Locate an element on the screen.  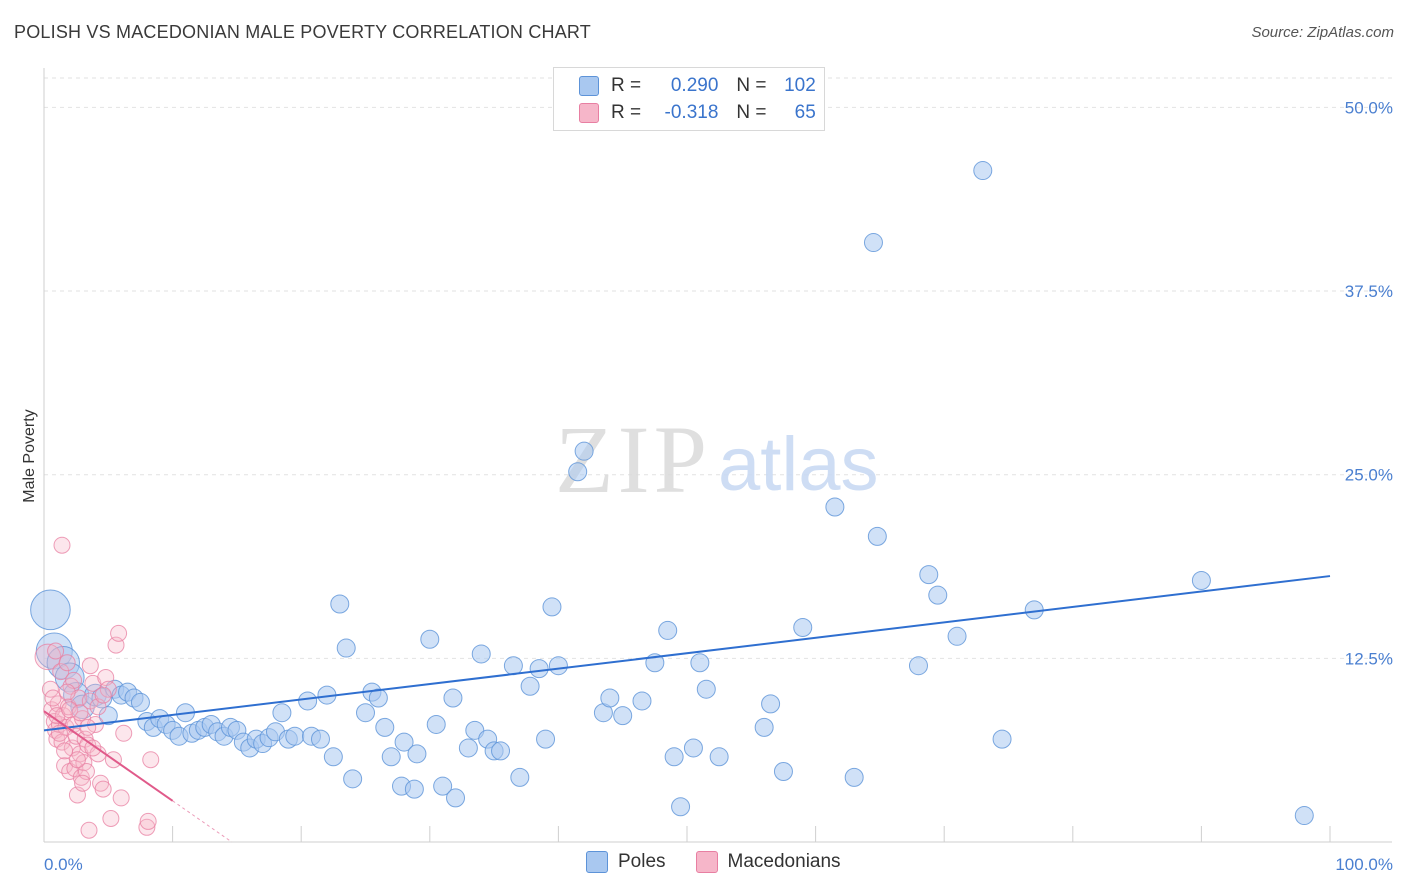
macedonians-swatch is located at coordinates (589, 113).